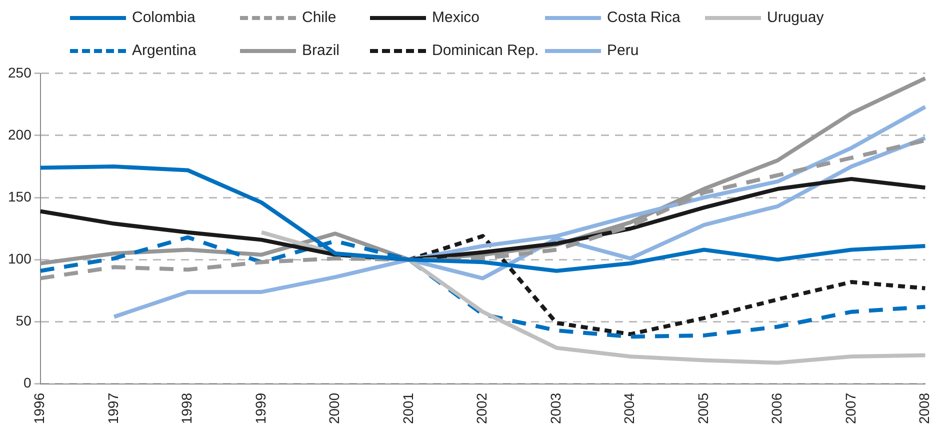  Describe the element at coordinates (260, 408) in the screenshot. I see `x-tick-label: 1999` at that location.